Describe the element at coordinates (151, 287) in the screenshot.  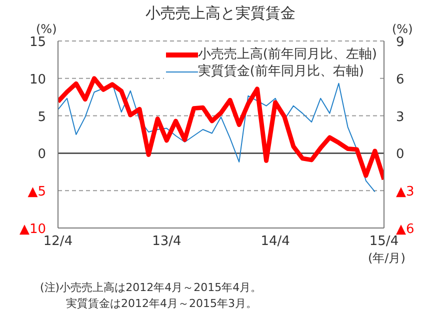
I see `text: (注)小売売上高は2012年4月～2015年4月。` at that location.